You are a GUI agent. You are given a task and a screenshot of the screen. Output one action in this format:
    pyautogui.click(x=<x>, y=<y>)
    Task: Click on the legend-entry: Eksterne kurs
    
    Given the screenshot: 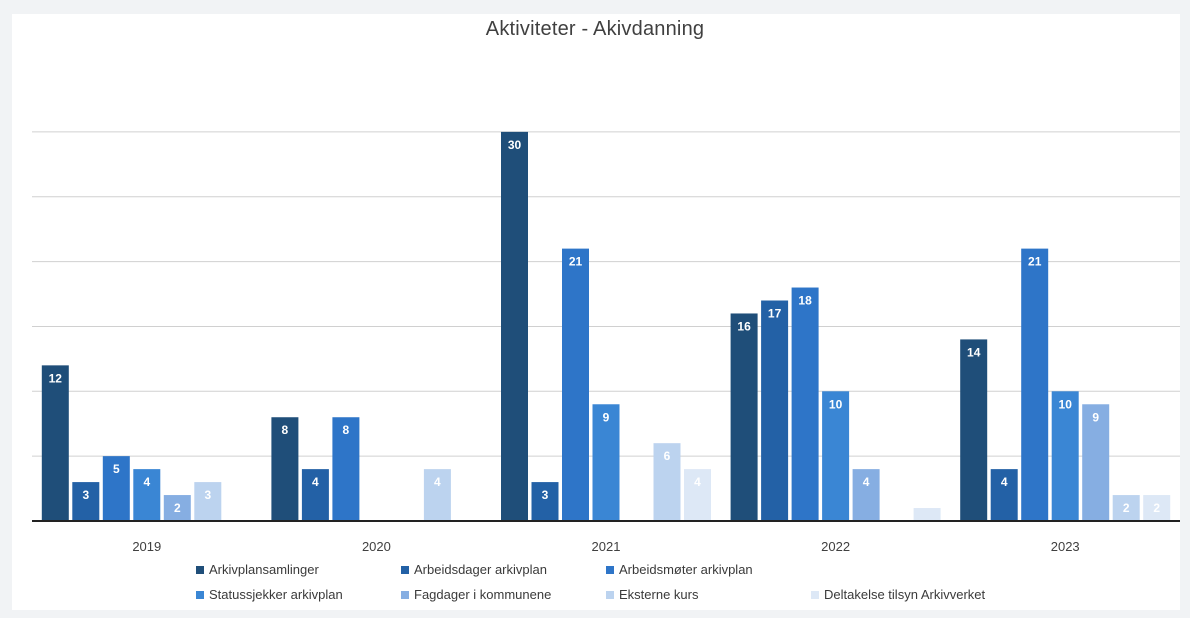 What is the action you would take?
    pyautogui.click(x=708, y=594)
    